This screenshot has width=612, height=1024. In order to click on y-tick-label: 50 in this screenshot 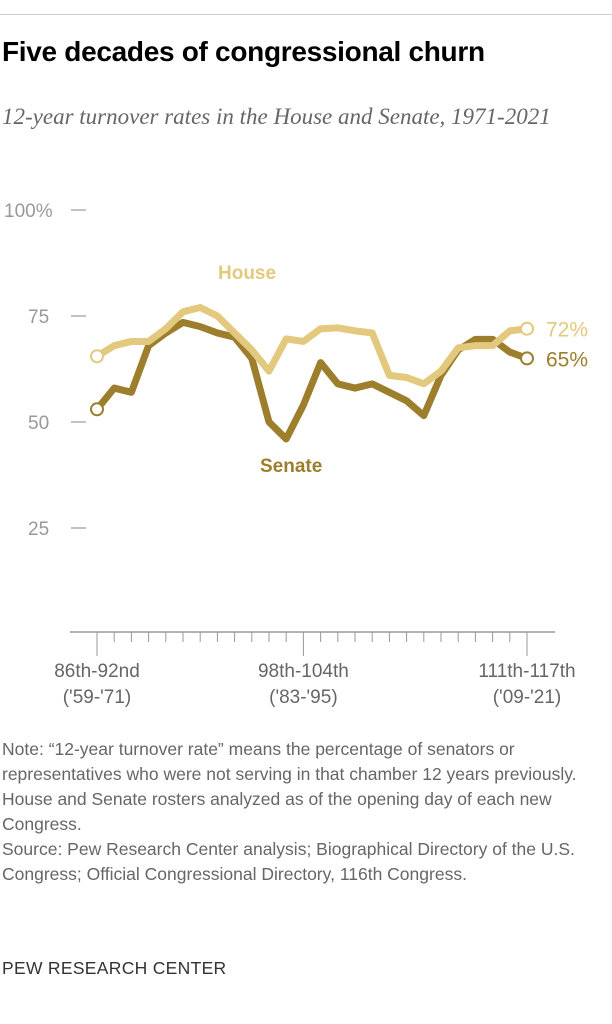, I will do `click(38, 423)`.